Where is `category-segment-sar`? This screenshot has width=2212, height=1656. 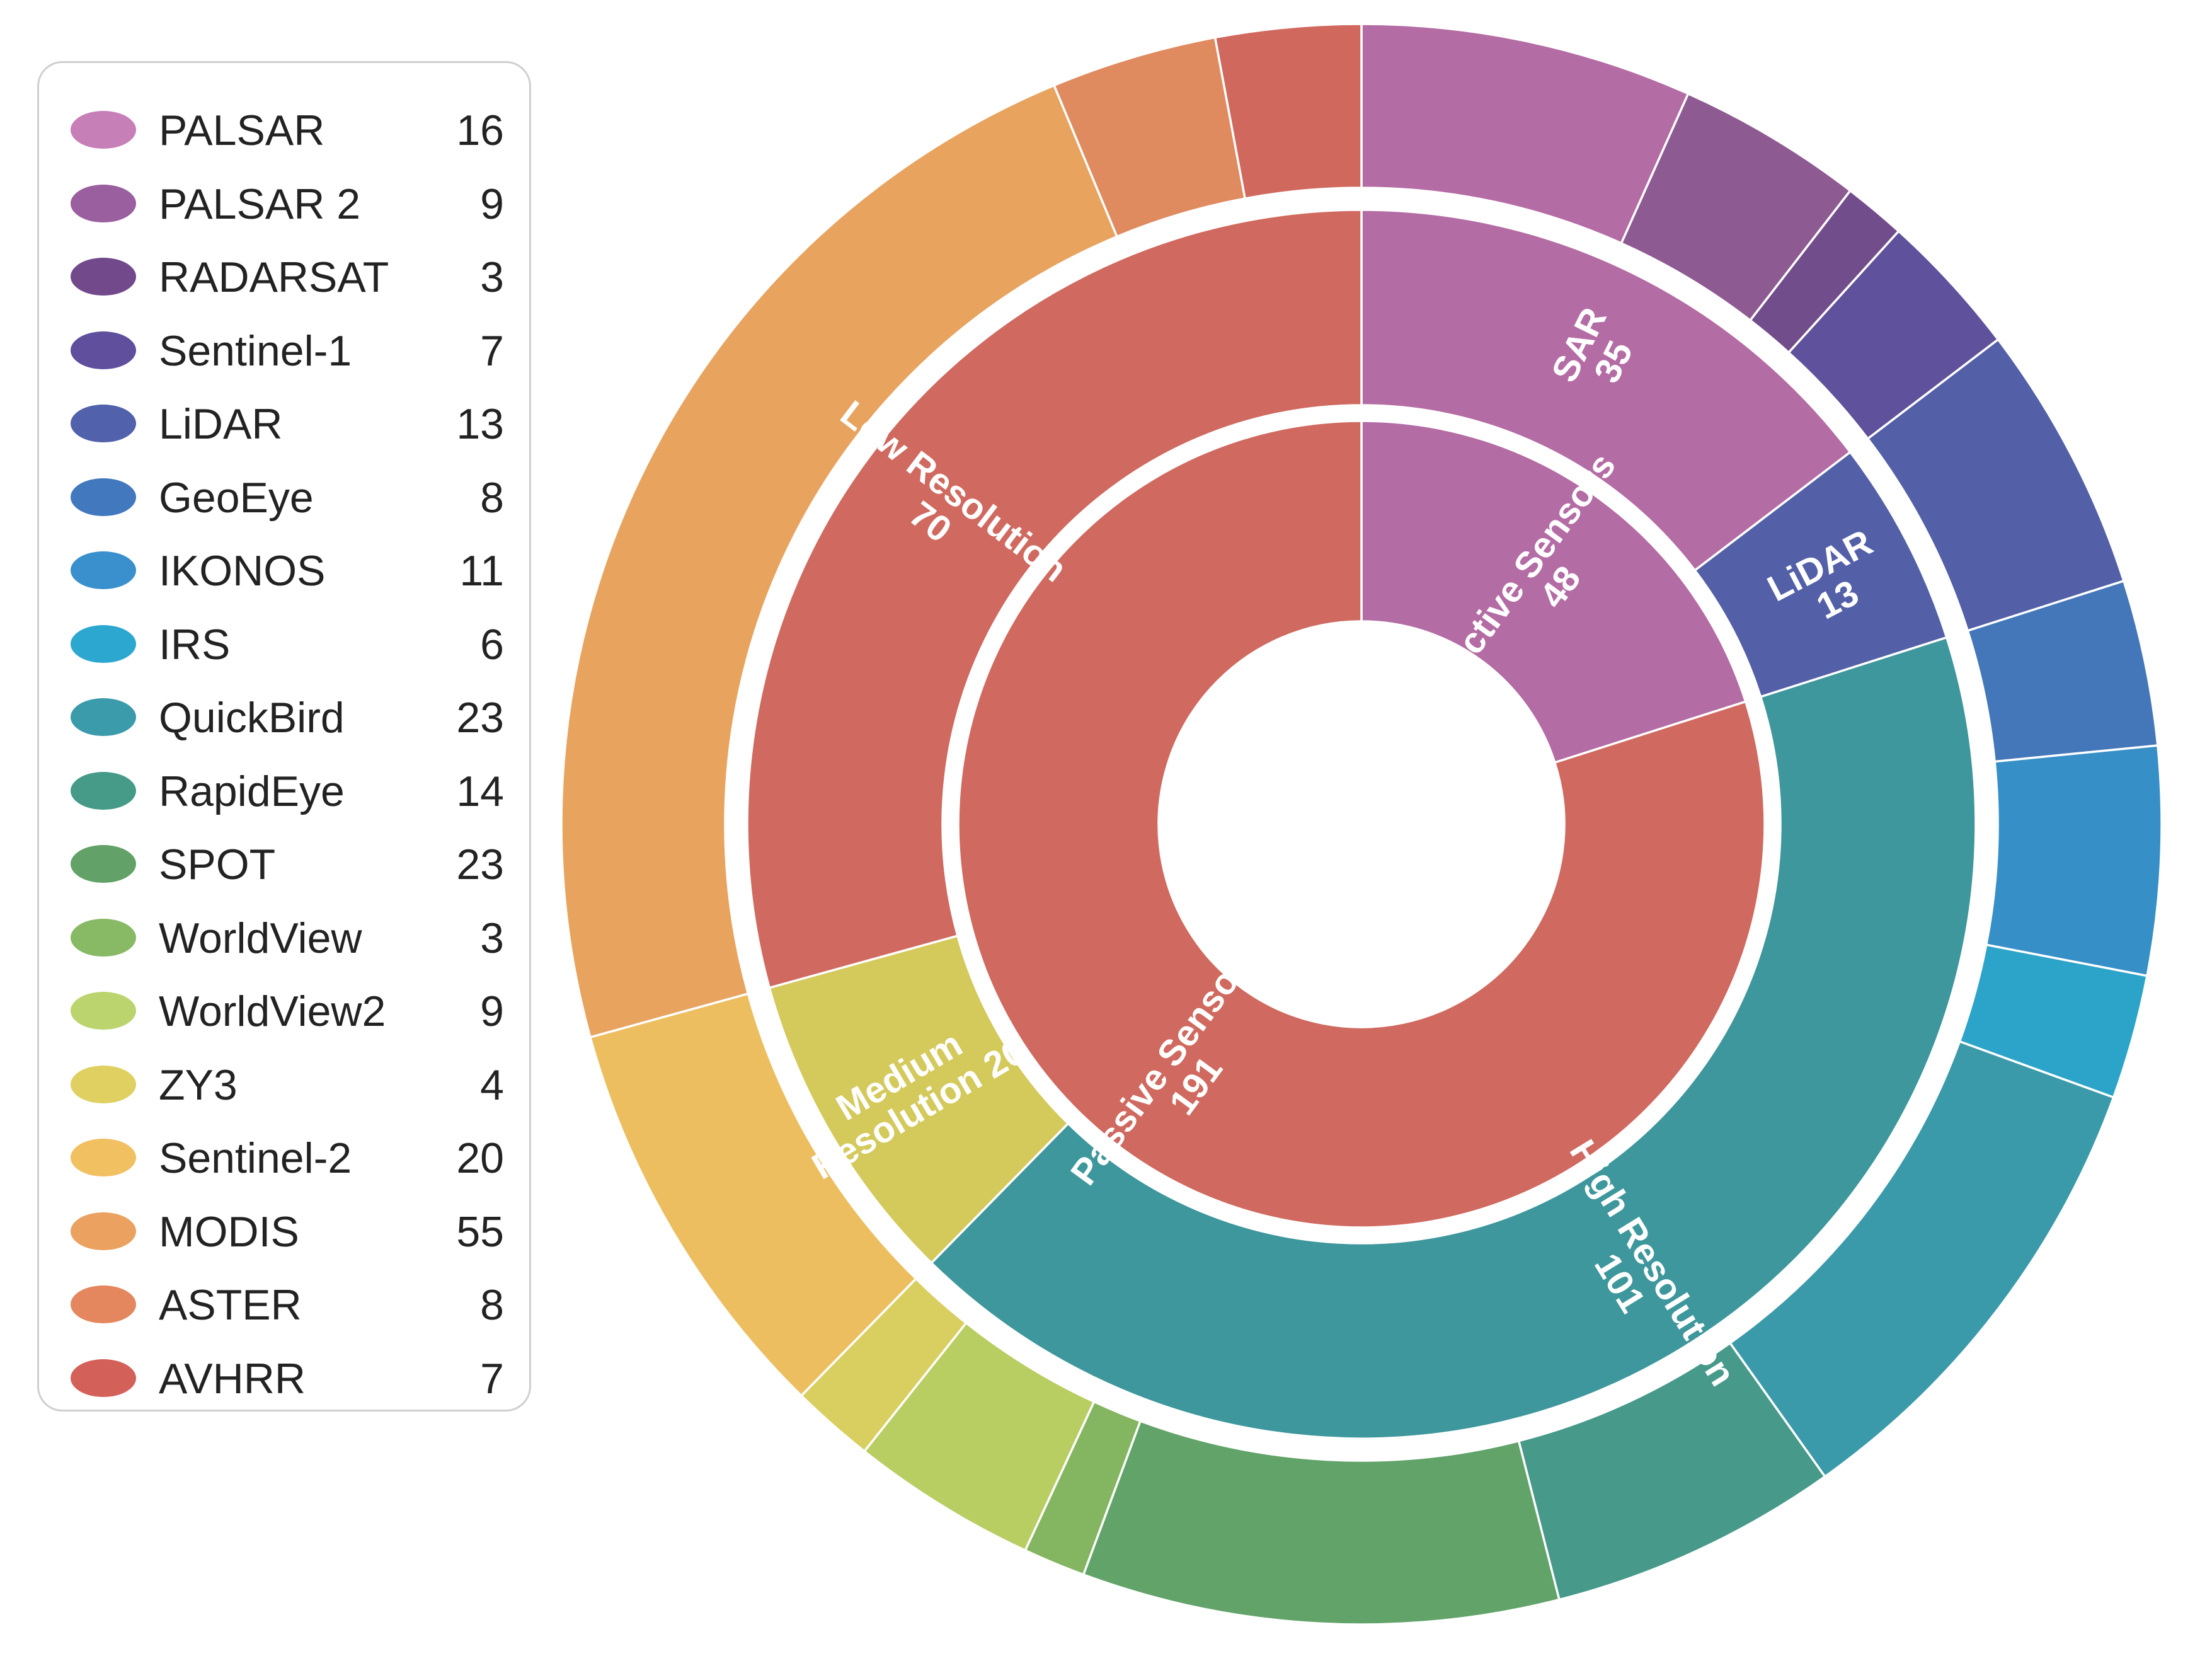
category-segment-sar is located at coordinates (1606, 390).